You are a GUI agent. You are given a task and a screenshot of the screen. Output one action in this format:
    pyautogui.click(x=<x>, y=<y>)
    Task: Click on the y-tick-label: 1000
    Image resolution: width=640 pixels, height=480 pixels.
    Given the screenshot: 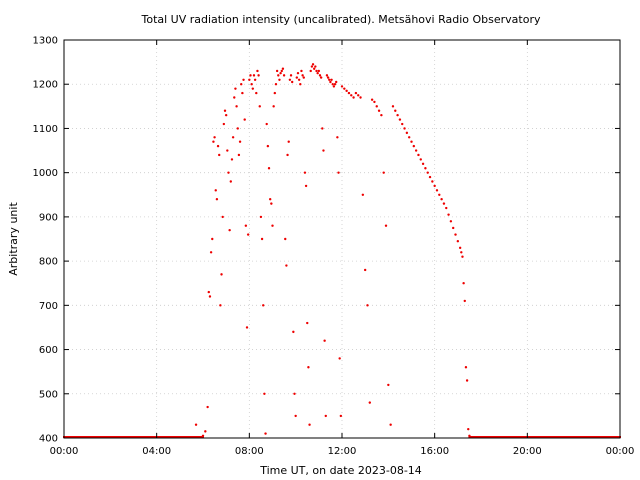 What is the action you would take?
    pyautogui.click(x=45, y=173)
    